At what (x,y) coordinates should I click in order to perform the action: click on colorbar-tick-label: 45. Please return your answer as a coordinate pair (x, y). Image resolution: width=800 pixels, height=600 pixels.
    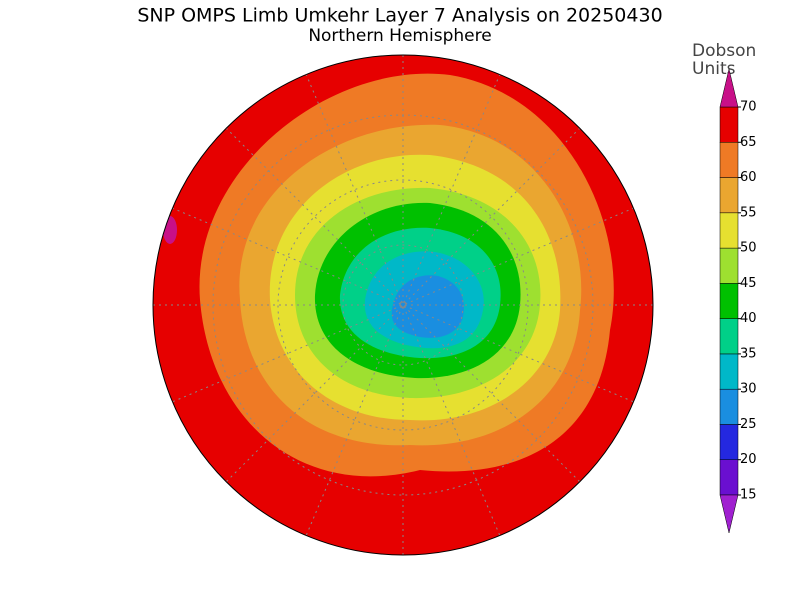
    Looking at the image, I should click on (748, 283).